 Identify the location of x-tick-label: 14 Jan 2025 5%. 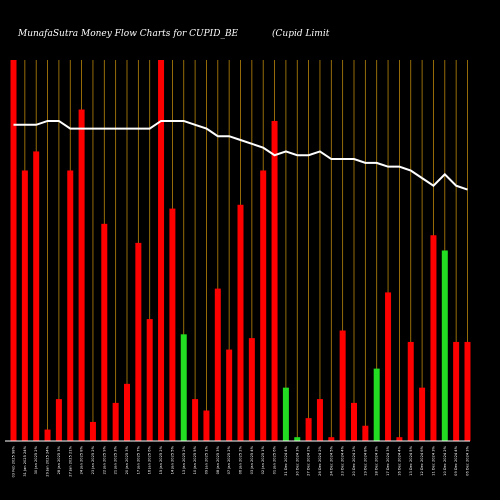
(172, 459).